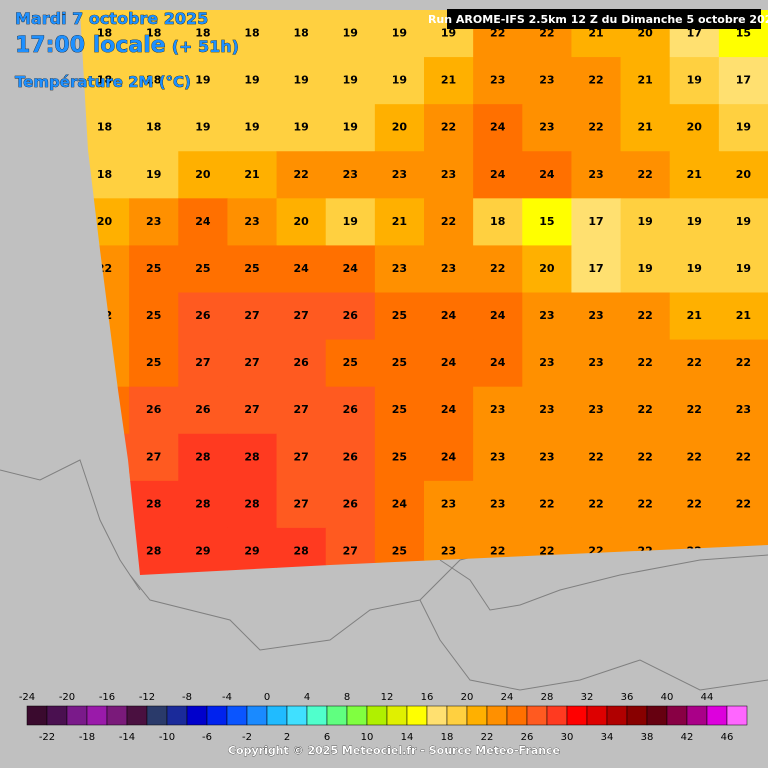 The height and width of the screenshot is (768, 768). I want to click on scale-label: 24, so click(507, 697).